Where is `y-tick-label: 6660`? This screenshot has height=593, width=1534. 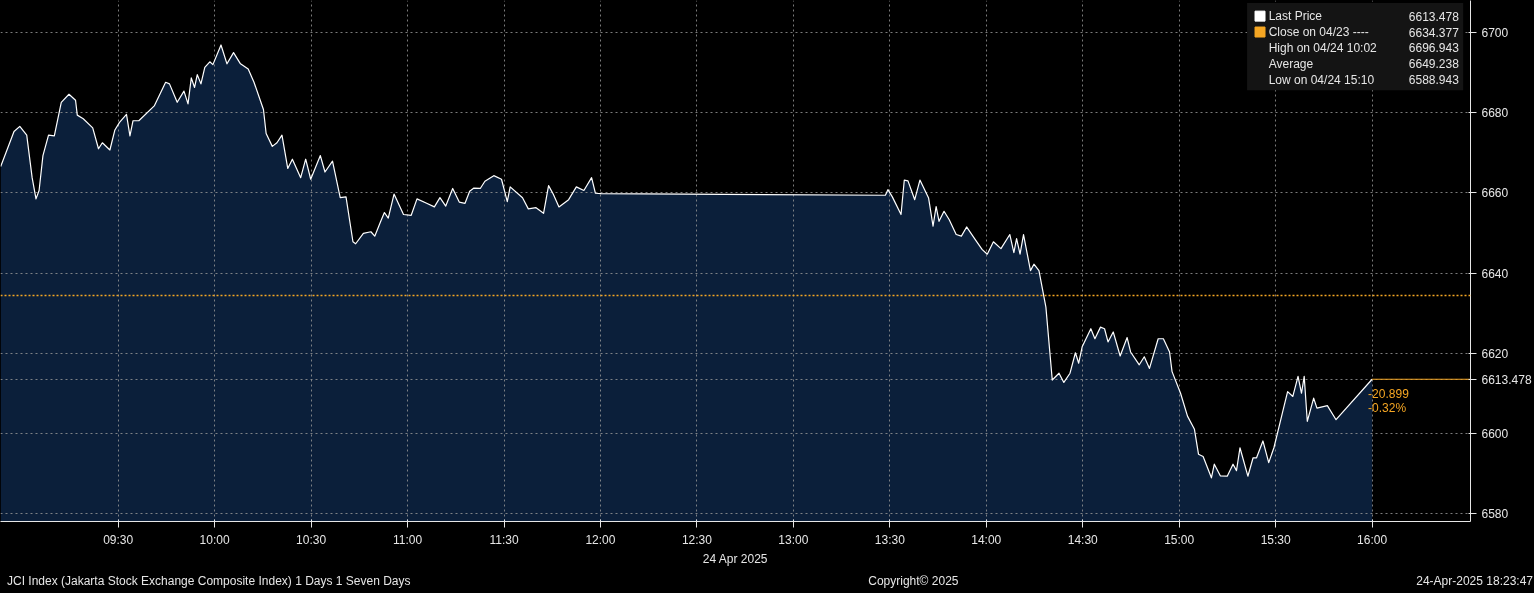
y-tick-label: 6660 is located at coordinates (1495, 193).